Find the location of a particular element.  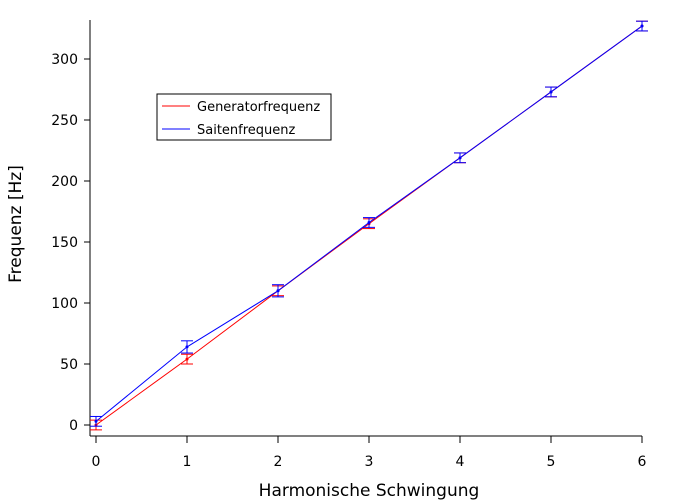

y-tick-label: 0 is located at coordinates (73, 426).